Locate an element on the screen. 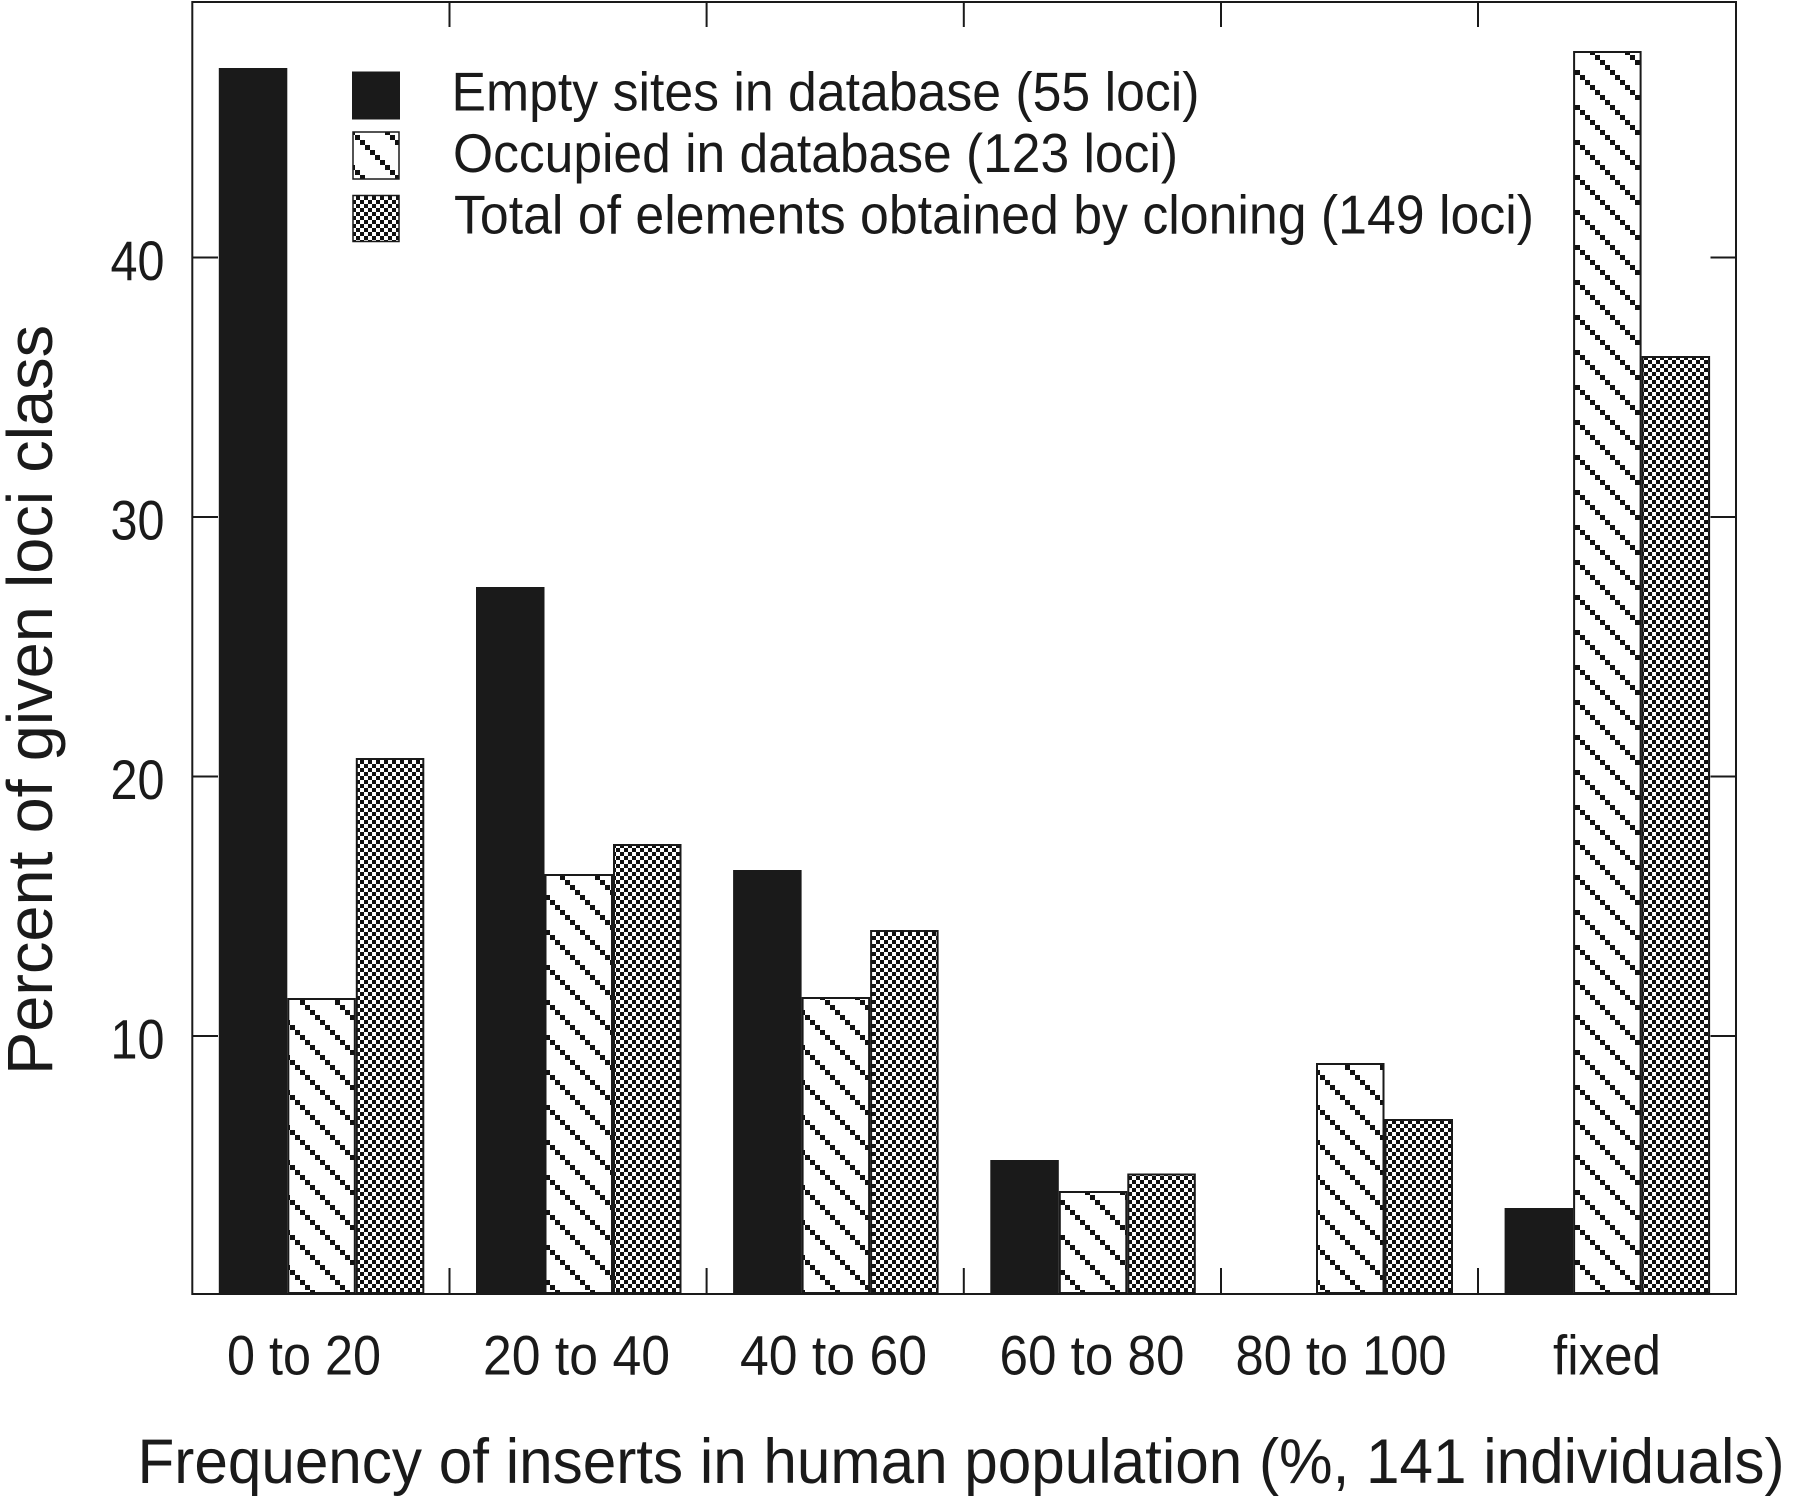  svg-text: fixed is located at coordinates (1607, 1355).